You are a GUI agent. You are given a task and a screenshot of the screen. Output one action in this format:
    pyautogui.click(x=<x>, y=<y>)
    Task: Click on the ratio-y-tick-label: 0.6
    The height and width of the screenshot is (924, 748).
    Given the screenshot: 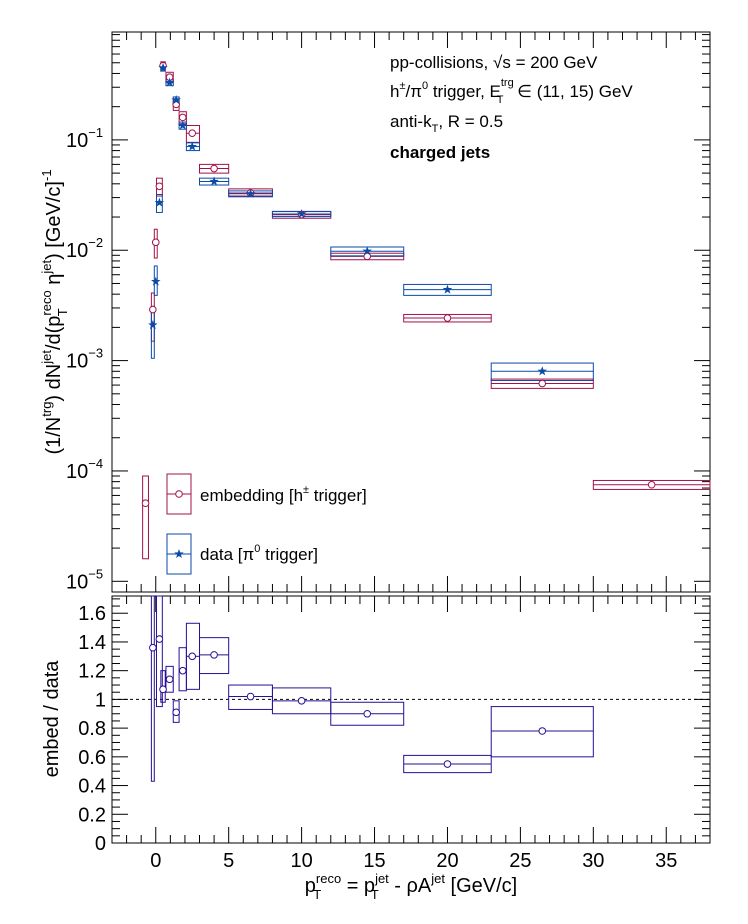 What is the action you would take?
    pyautogui.click(x=92, y=758)
    